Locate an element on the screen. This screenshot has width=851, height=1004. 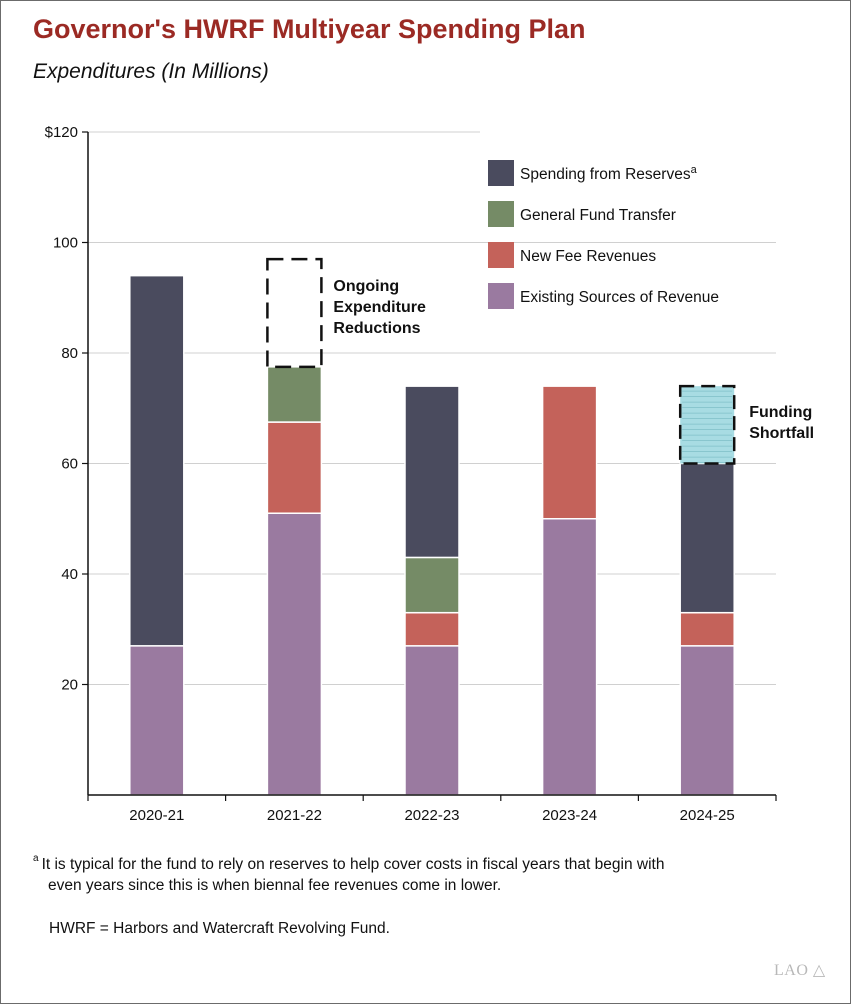
ongoing-reductions-label: Ongoing is located at coordinates (366, 286).